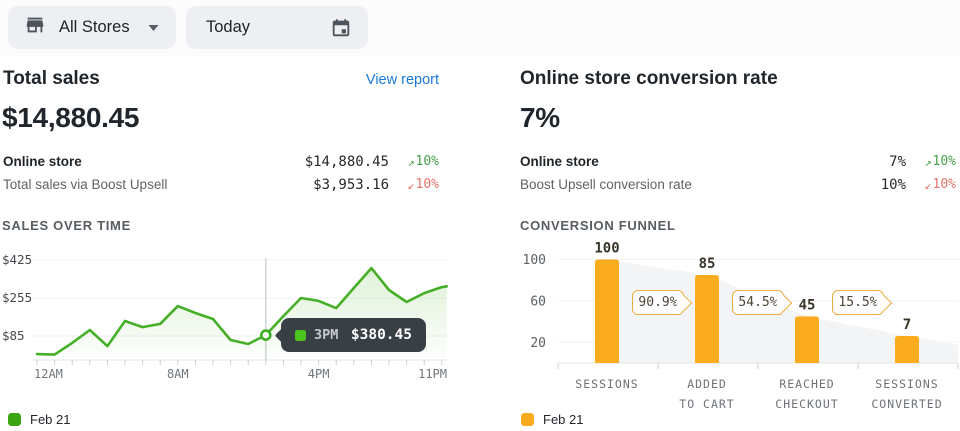  I want to click on y-axis-label: 100, so click(534, 260).